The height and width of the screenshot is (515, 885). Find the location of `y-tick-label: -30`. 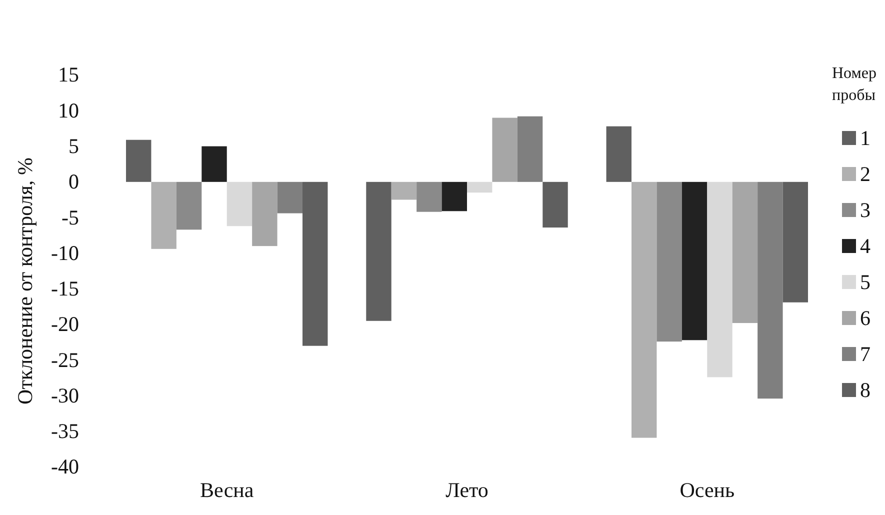

y-tick-label: -30 is located at coordinates (65, 395).